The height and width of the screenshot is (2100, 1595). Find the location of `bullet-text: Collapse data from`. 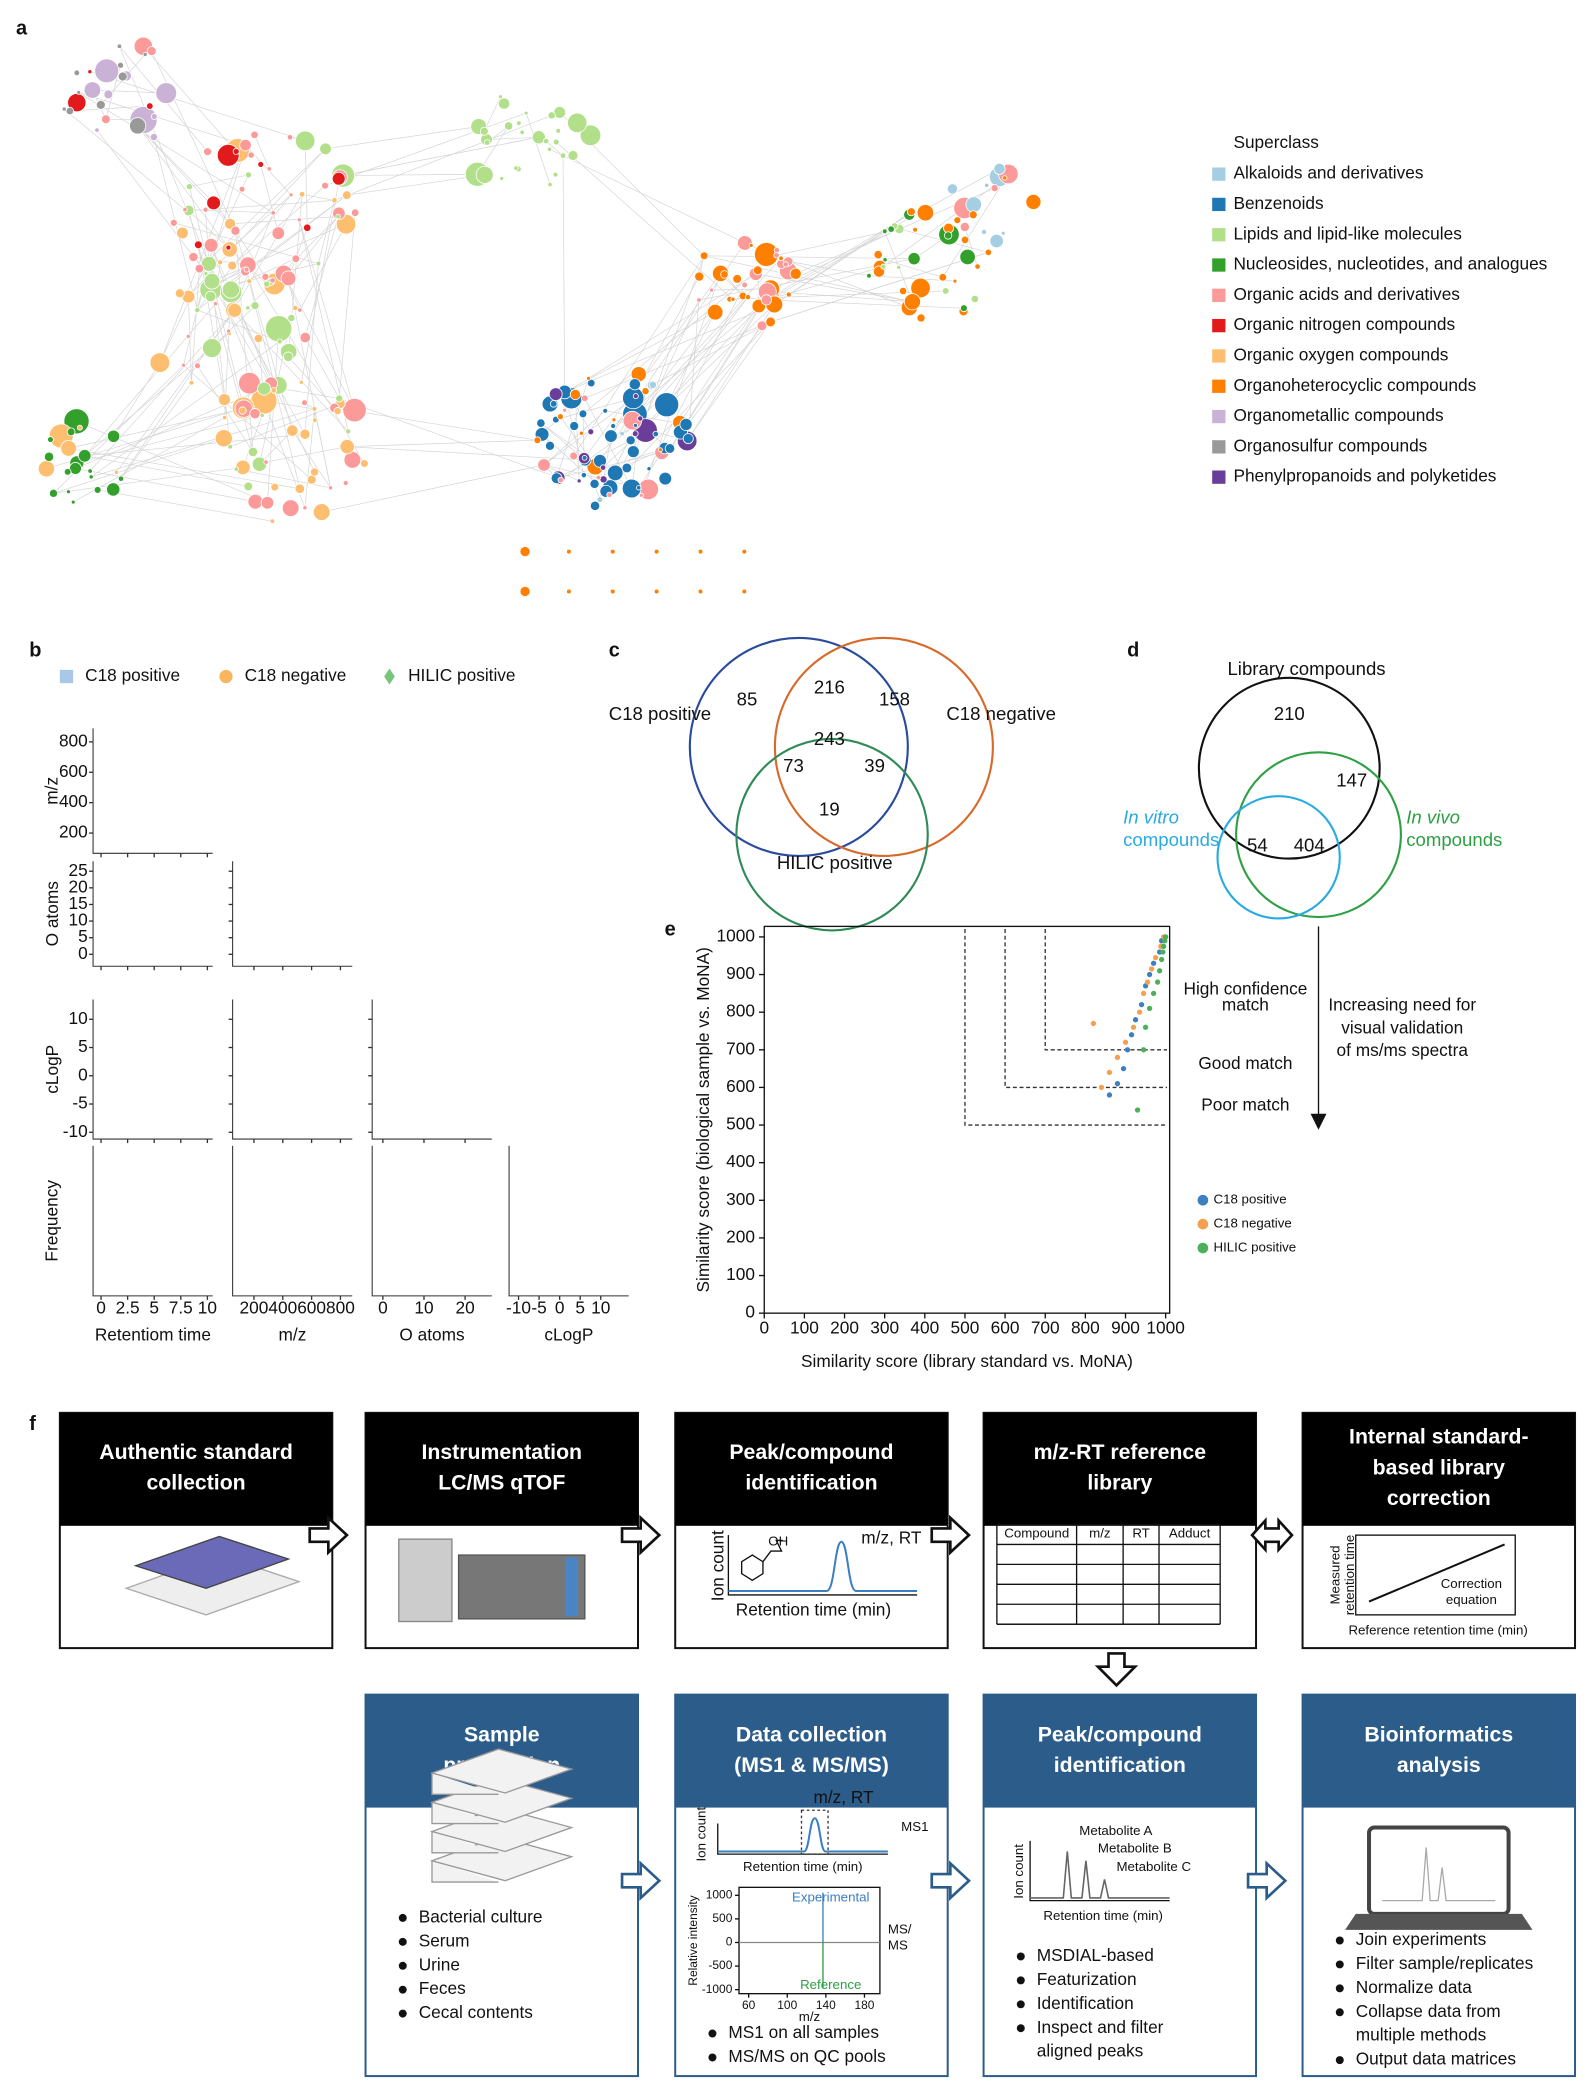

bullet-text: Collapse data from is located at coordinates (1428, 2011).